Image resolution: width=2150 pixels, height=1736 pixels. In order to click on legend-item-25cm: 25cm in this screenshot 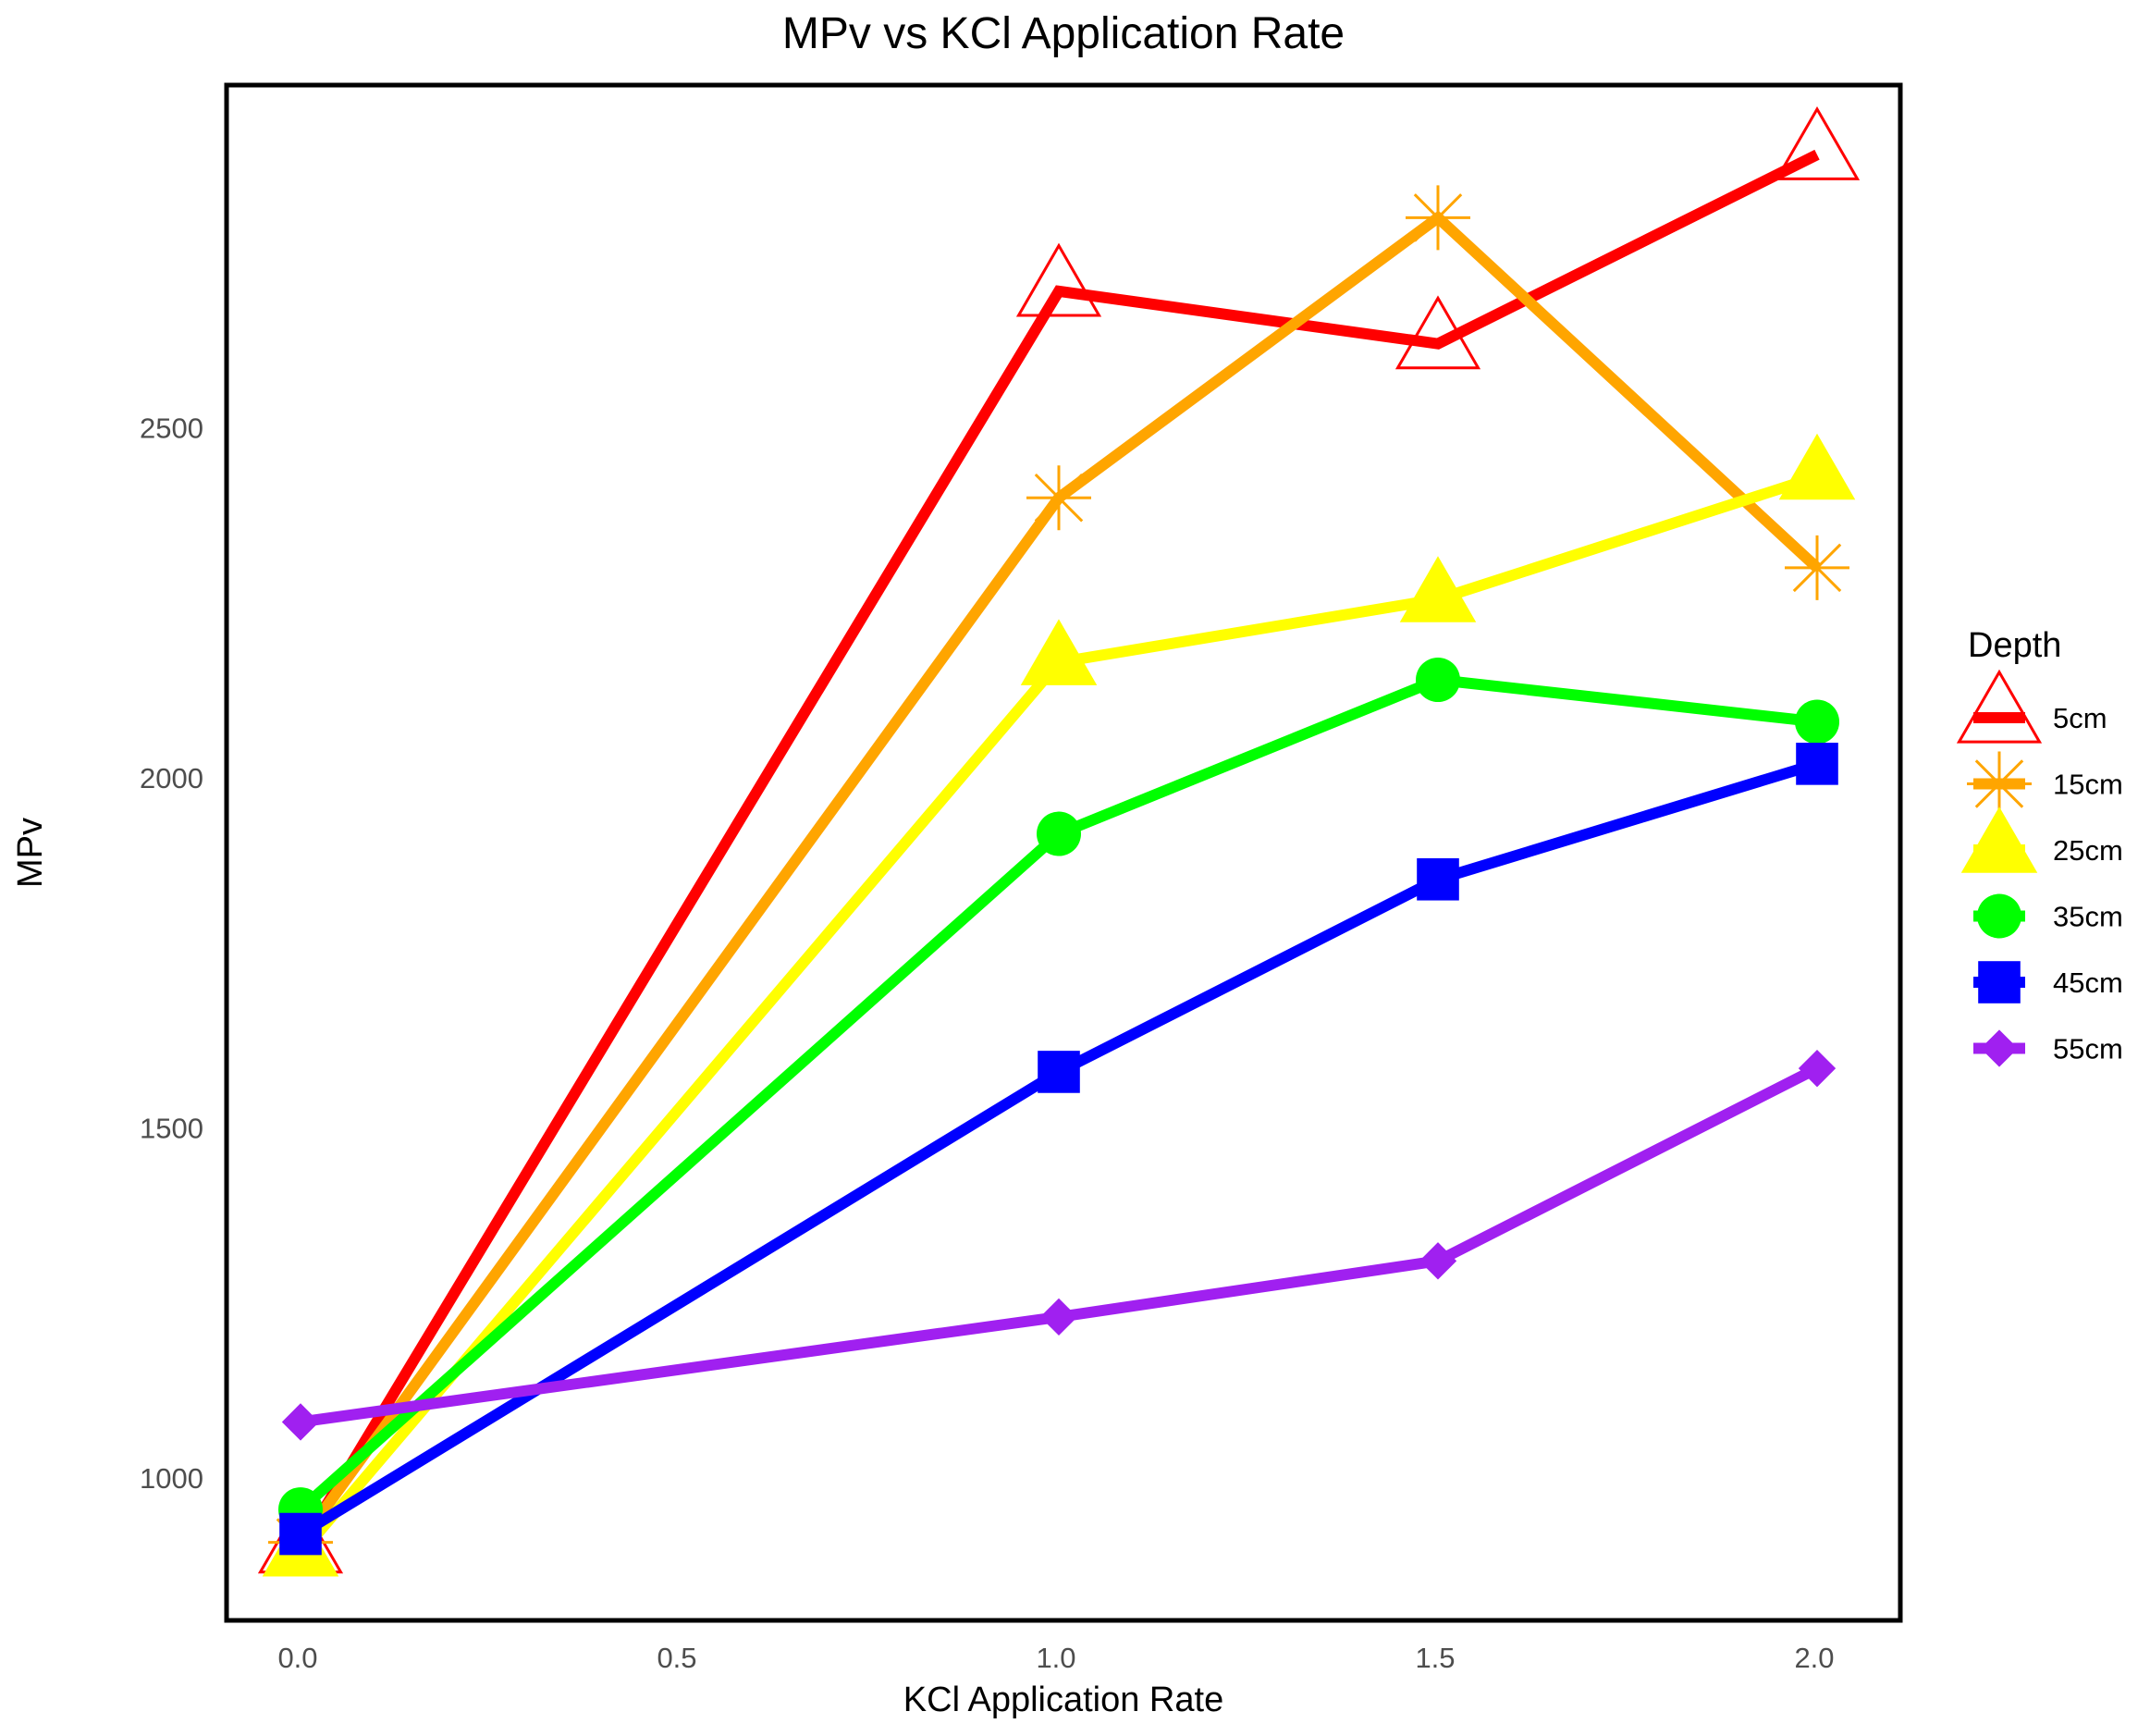, I will do `click(2041, 839)`.